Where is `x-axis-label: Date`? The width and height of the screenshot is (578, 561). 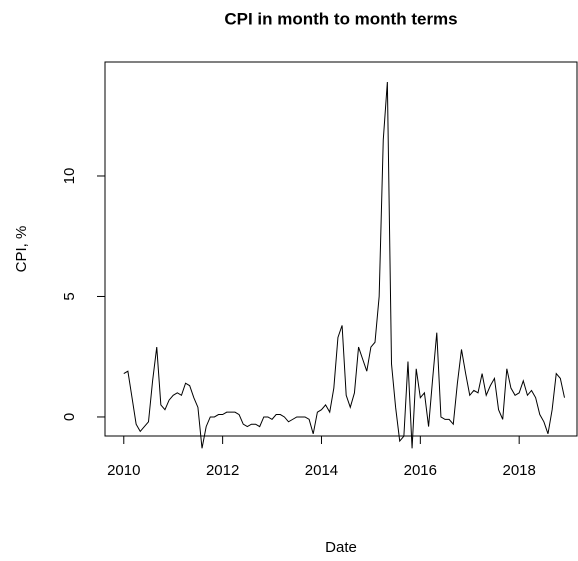 x-axis-label: Date is located at coordinates (341, 547).